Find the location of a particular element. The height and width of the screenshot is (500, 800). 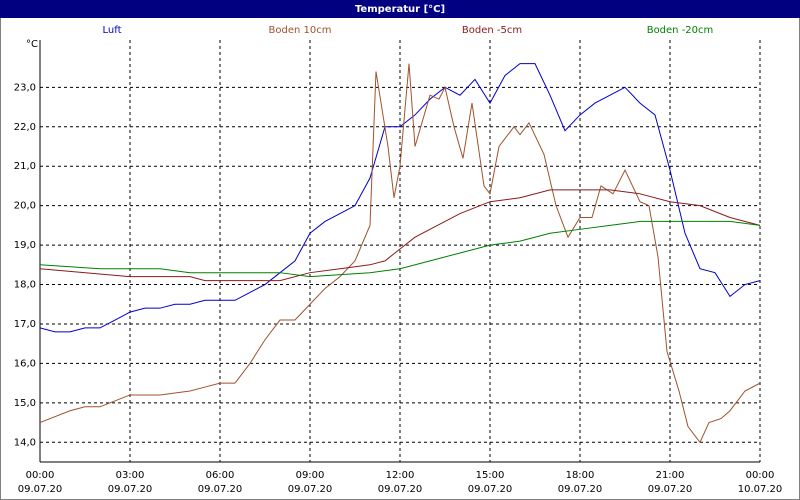

x-tick-label: 18:00 is located at coordinates (580, 475).